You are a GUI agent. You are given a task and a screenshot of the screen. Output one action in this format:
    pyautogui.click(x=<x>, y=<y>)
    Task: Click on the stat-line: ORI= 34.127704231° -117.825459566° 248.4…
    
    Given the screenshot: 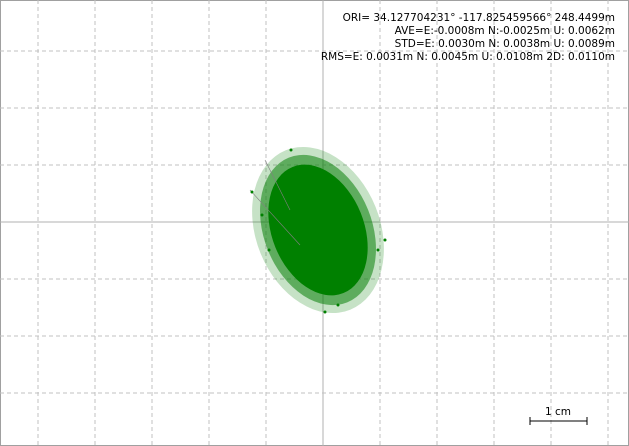 What is the action you would take?
    pyautogui.click(x=479, y=18)
    